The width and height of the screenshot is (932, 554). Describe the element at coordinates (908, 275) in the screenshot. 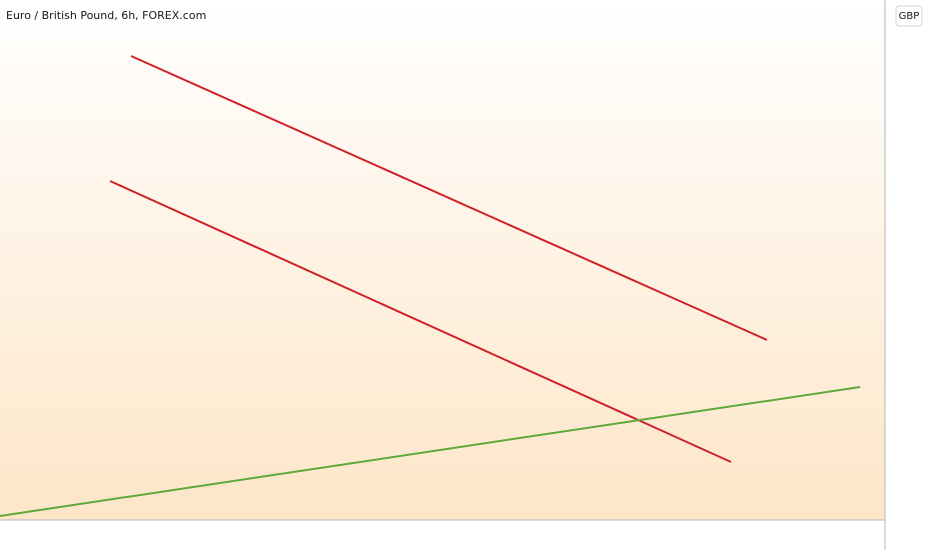

I see `price-axis` at that location.